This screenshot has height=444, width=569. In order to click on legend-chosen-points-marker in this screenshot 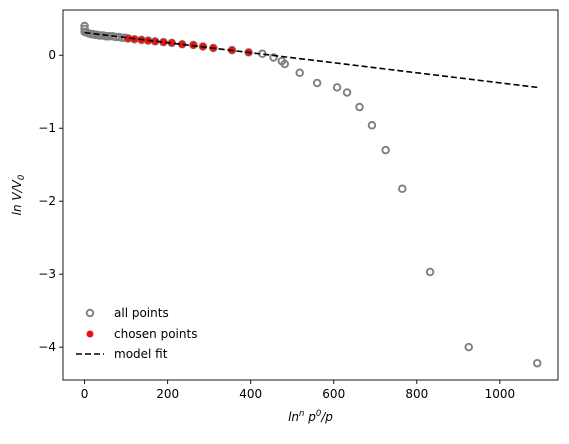, I will do `click(90, 334)`.